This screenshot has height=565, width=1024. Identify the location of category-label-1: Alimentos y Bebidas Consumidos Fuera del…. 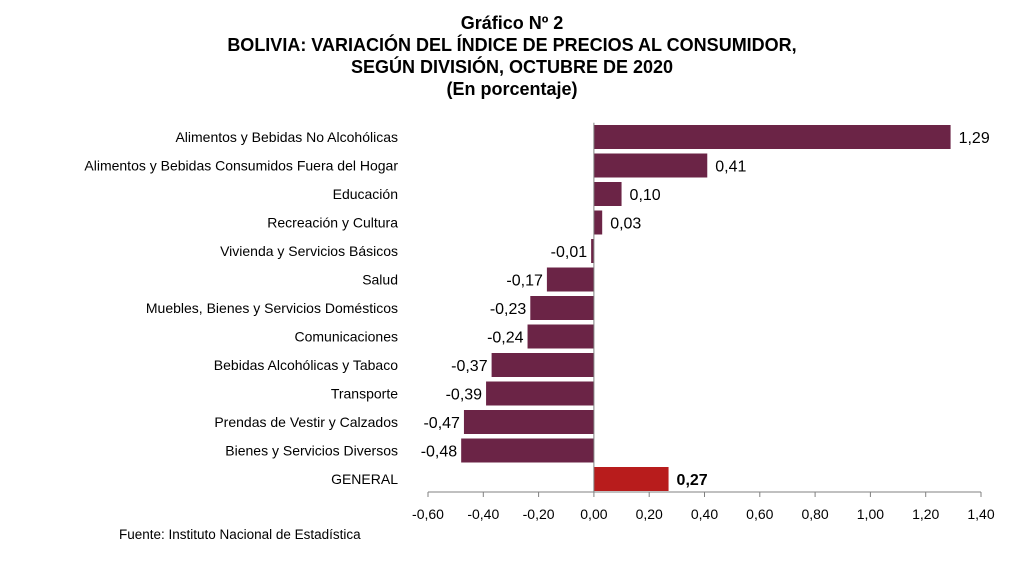
(241, 166).